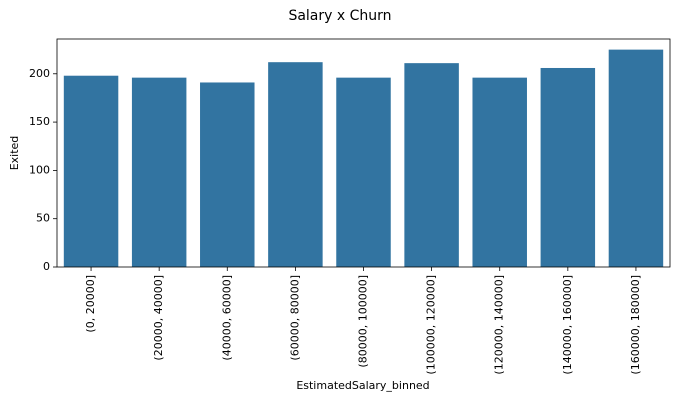 The image size is (680, 400). I want to click on chart-title: Salary x Churn, so click(339, 16).